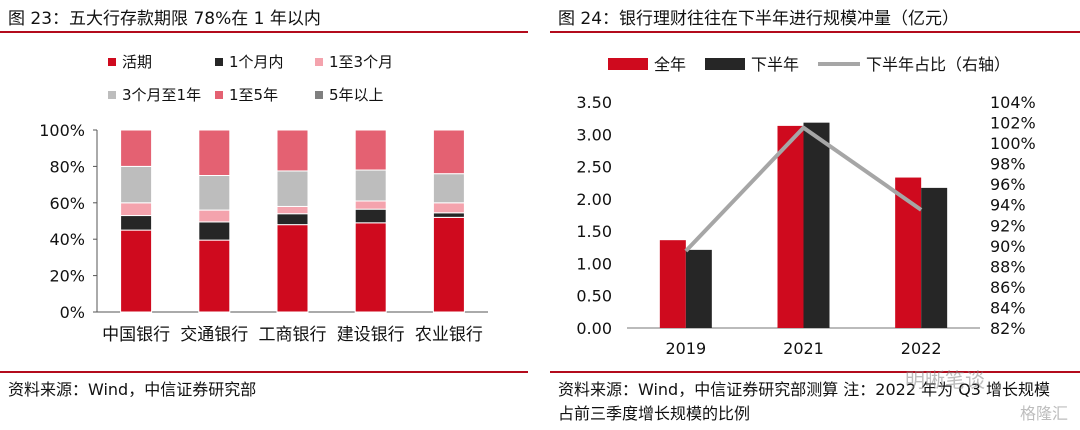 The width and height of the screenshot is (1080, 430). What do you see at coordinates (685, 348) in the screenshot?
I see `x-tick-label: 2019` at bounding box center [685, 348].